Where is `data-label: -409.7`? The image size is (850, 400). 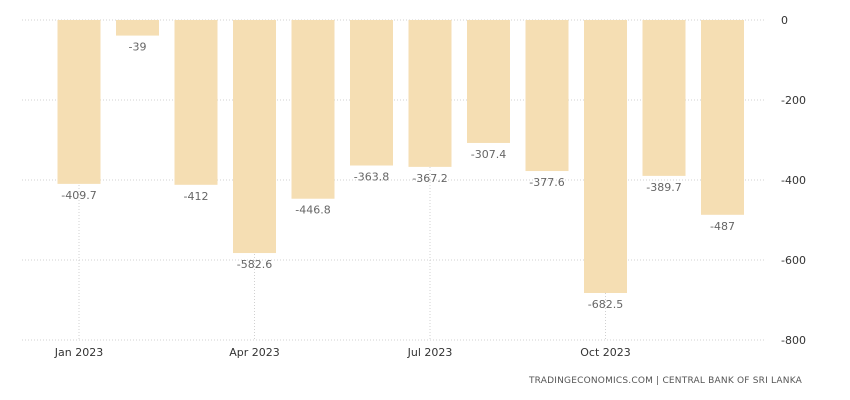
data-label: -409.7 is located at coordinates (78, 195).